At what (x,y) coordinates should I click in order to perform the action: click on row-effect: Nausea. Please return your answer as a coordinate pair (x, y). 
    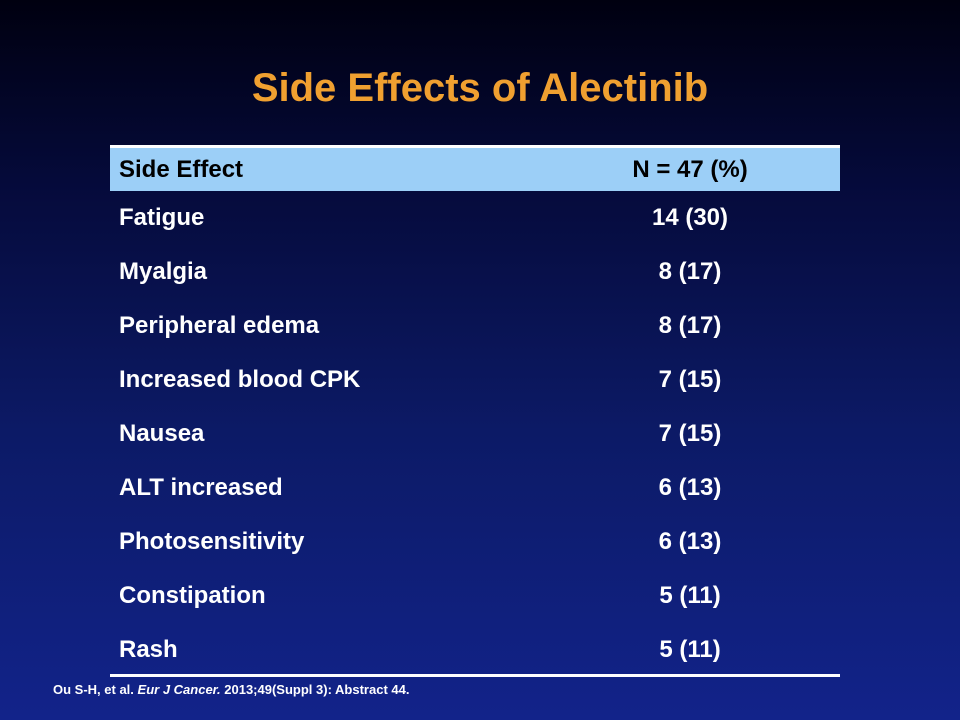
    Looking at the image, I should click on (162, 433).